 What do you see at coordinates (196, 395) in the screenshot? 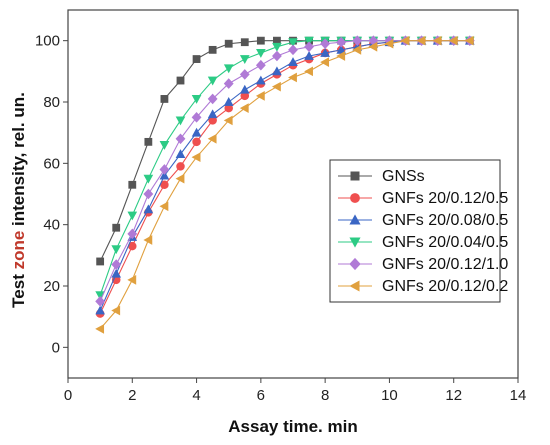
I see `x-tick-label: 4` at bounding box center [196, 395].